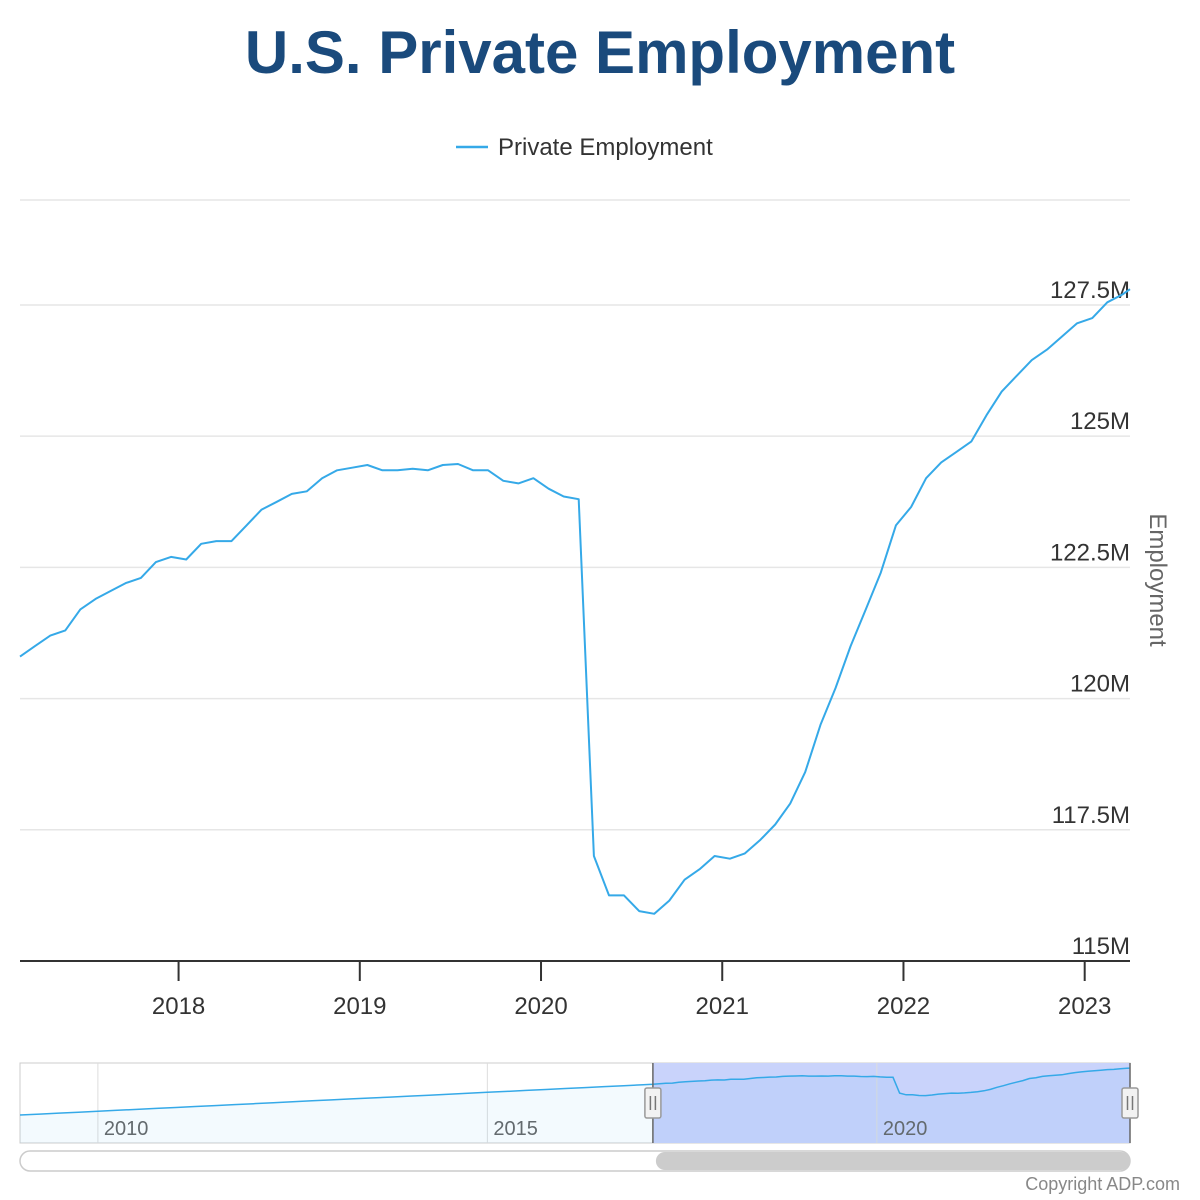 This screenshot has height=1200, width=1200. I want to click on copyright-credit: Copyright ADP.com, so click(1102, 1184).